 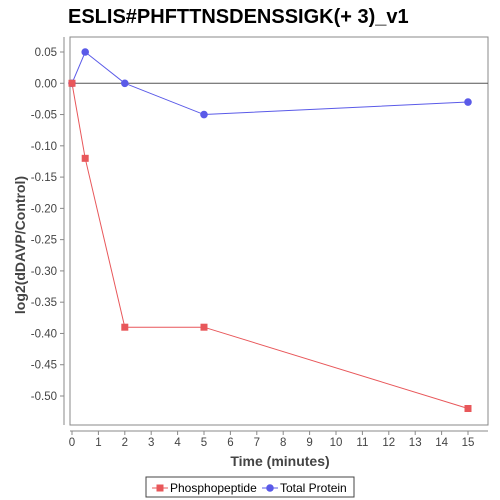 I want to click on x-axis-label: Time (minutes), so click(x=279, y=461).